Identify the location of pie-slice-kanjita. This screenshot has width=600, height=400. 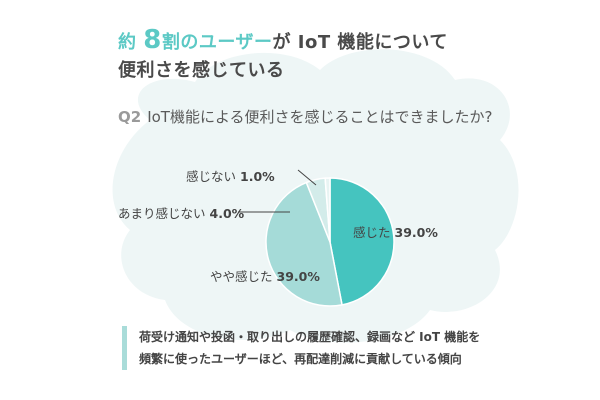
(362, 241).